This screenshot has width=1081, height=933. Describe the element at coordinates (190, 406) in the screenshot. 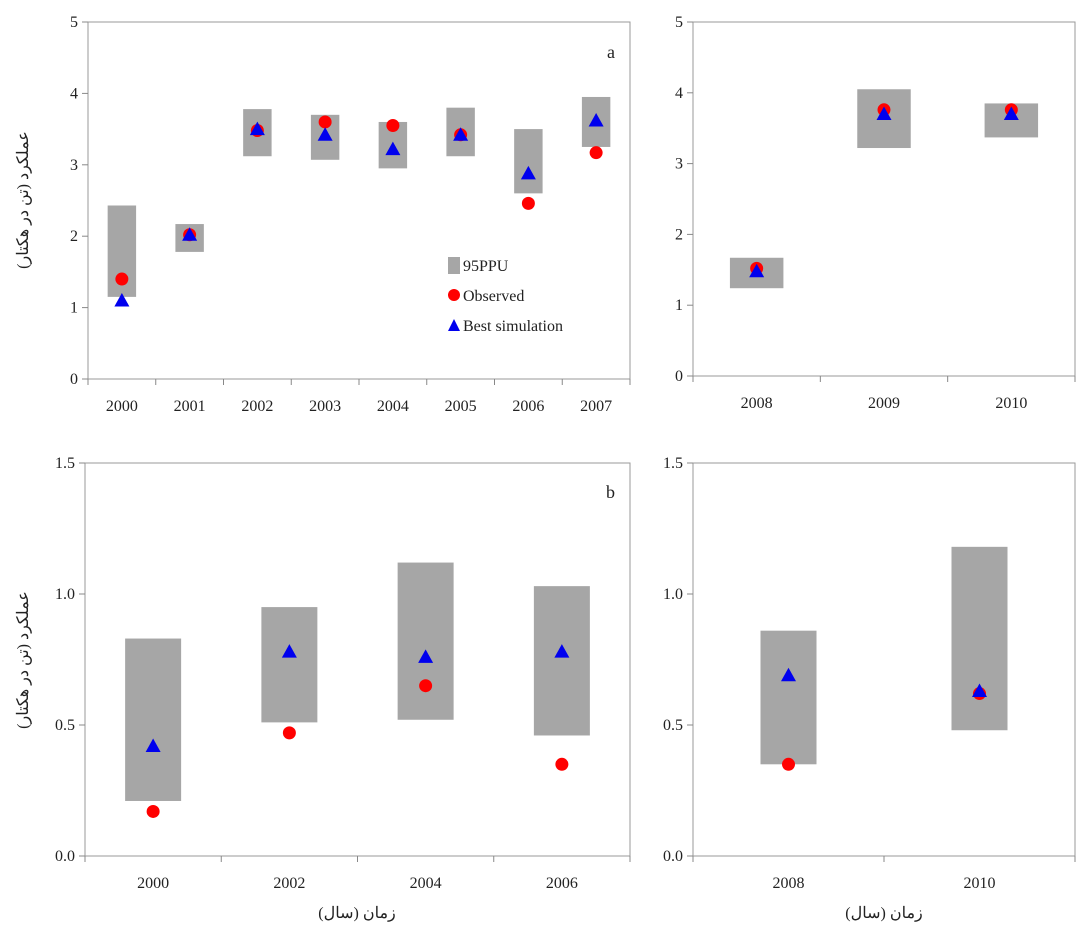

I see `x-tick-label: 2001` at that location.